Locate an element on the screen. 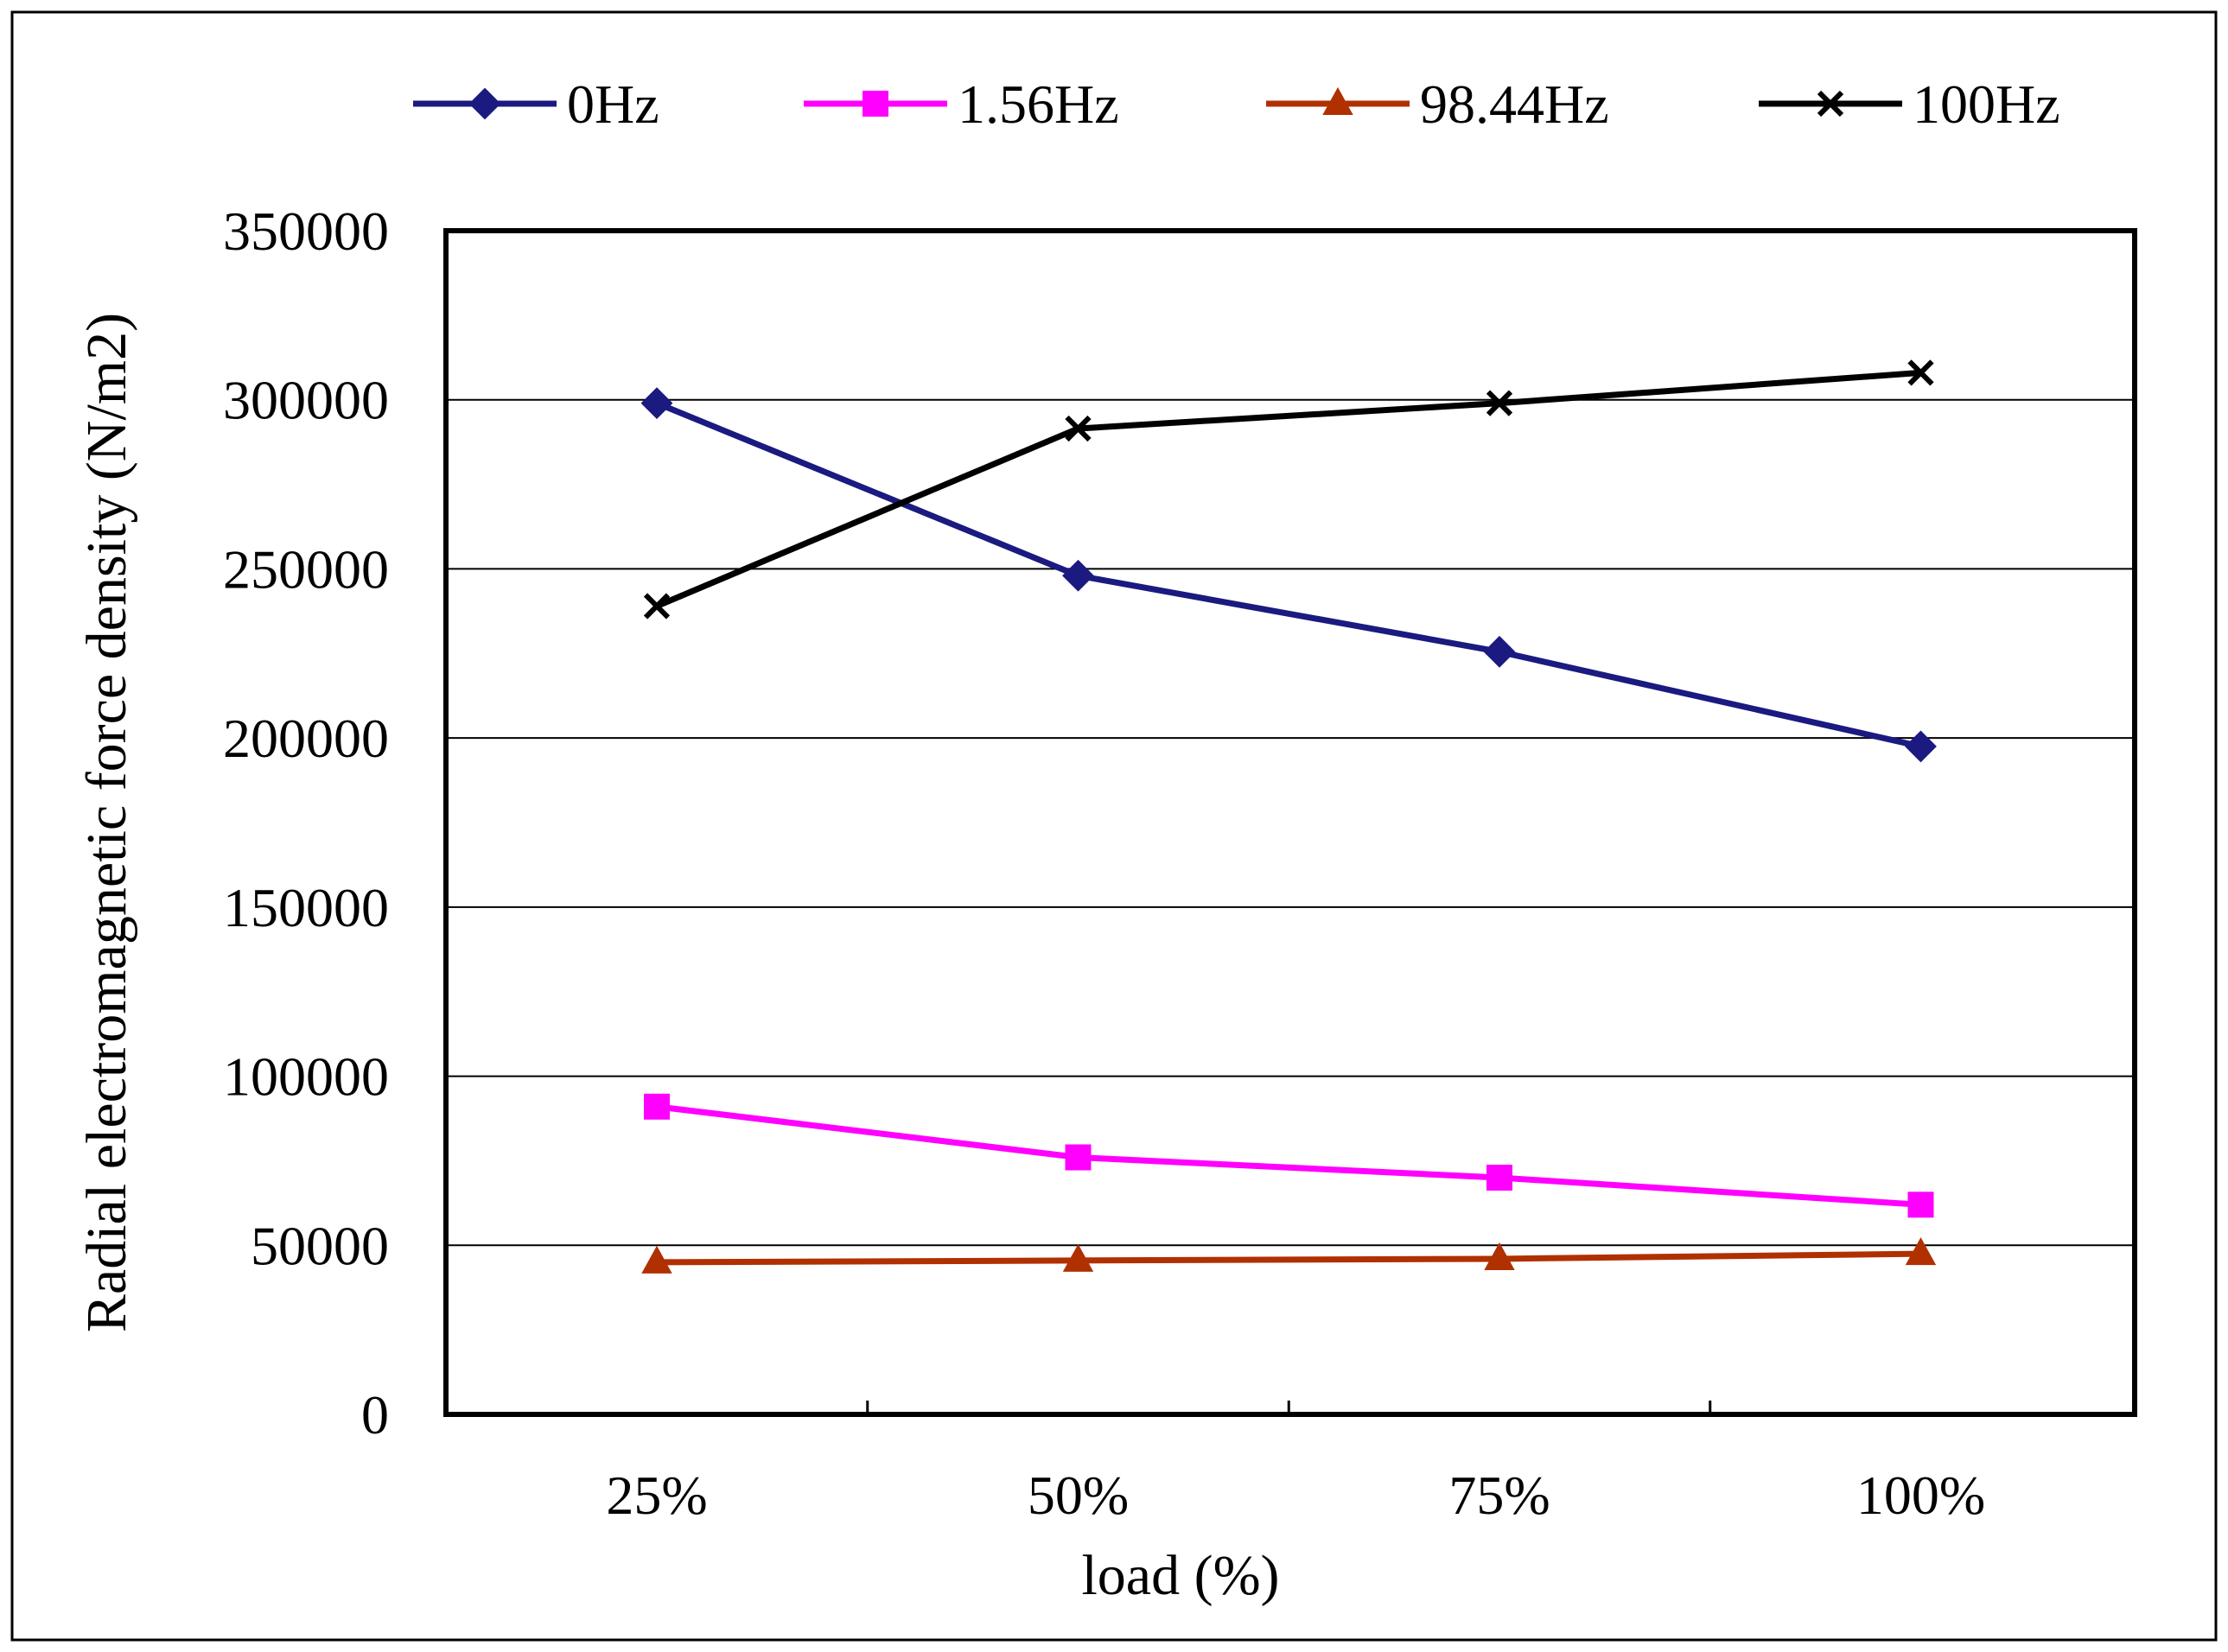 Image resolution: width=2228 pixels, height=1652 pixels. series-98.44Hz is located at coordinates (1289, 1256).